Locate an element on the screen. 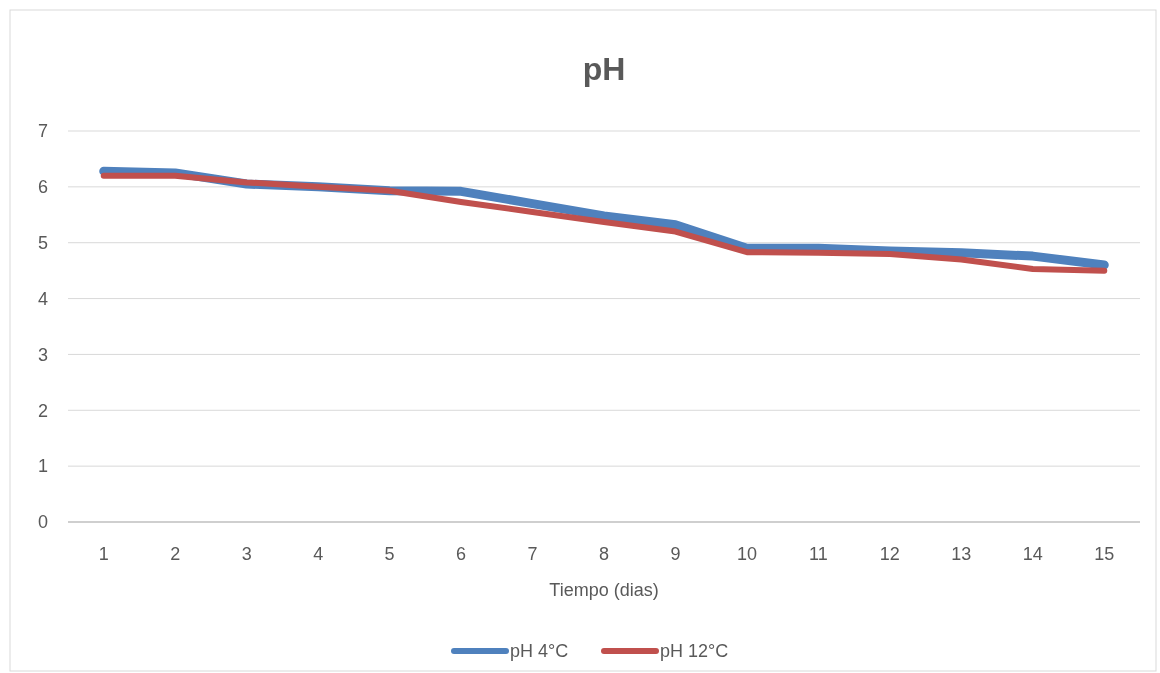 The image size is (1160, 673). x-tick-label: 7 is located at coordinates (532, 554).